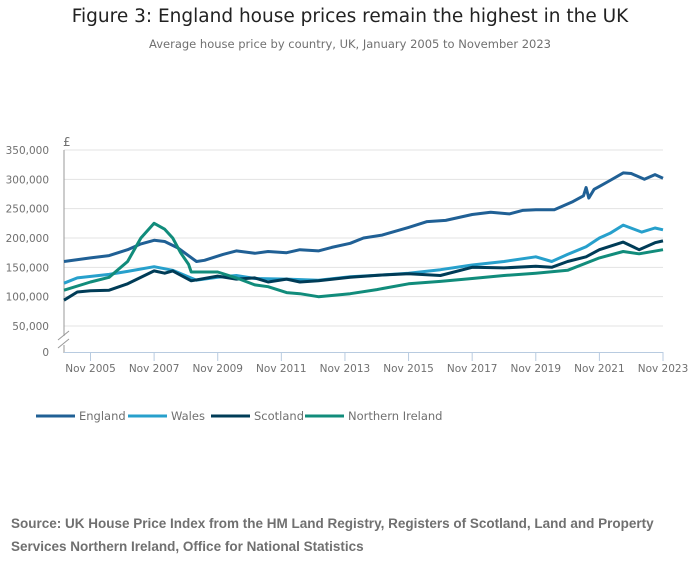  Describe the element at coordinates (217, 369) in the screenshot. I see `x-tick-label: Nov 2009` at that location.